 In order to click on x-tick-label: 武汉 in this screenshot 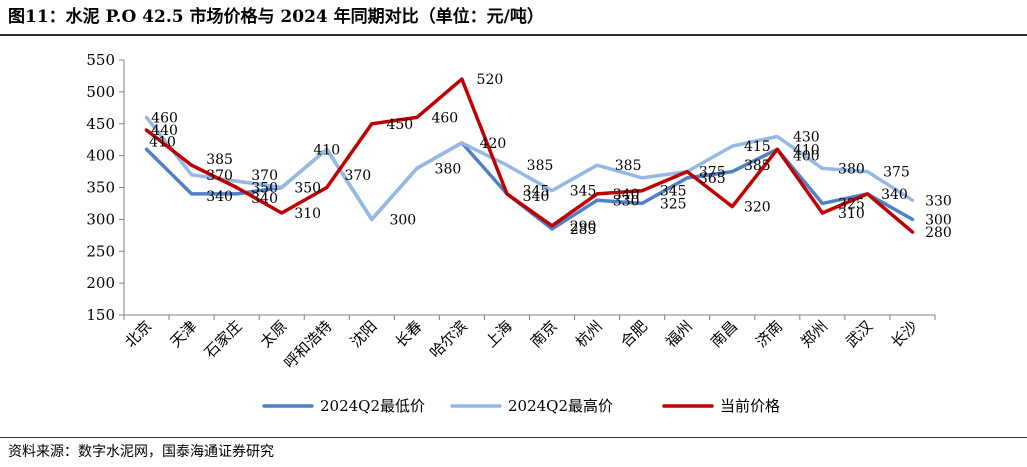, I will do `click(859, 334)`.